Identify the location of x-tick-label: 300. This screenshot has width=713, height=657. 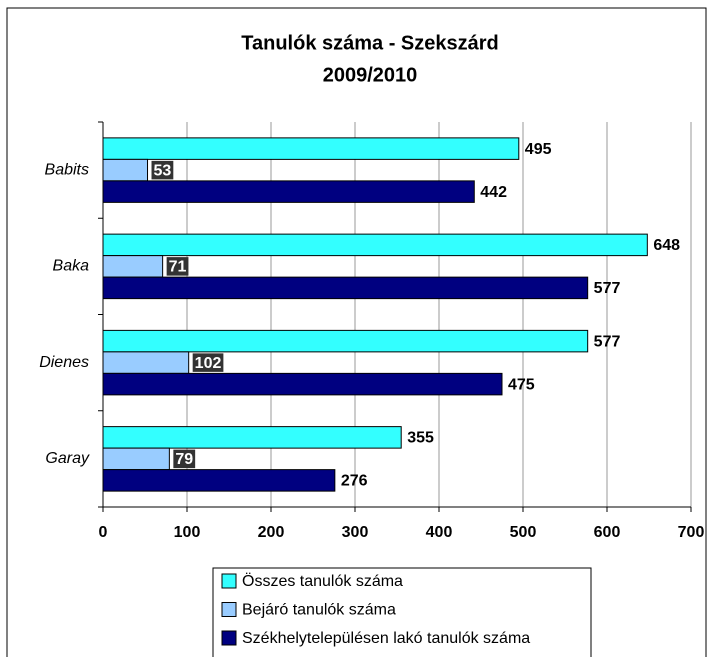
(355, 532).